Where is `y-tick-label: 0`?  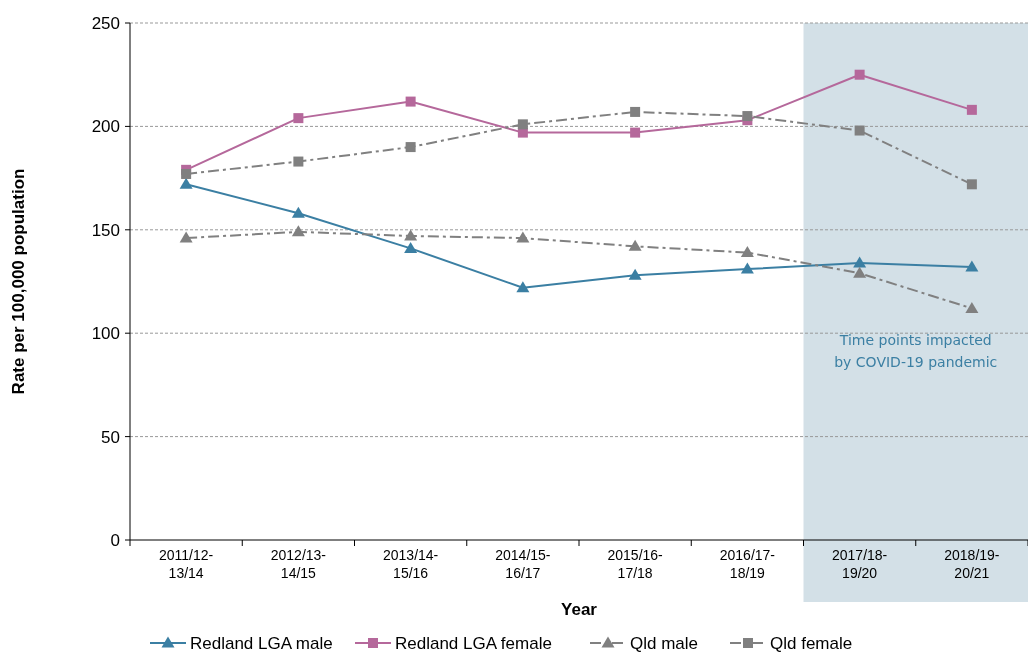
y-tick-label: 0 is located at coordinates (115, 540).